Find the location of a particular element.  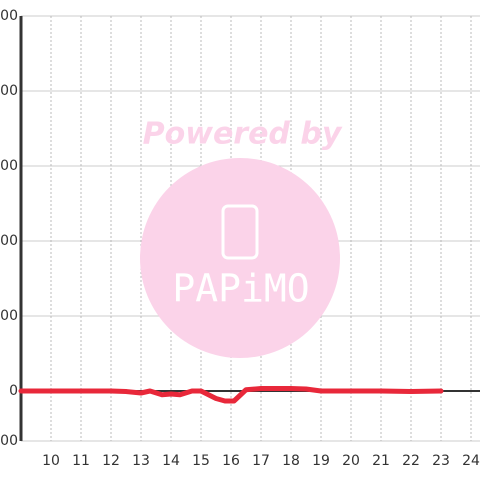

x-tick-label: 16 is located at coordinates (231, 461).